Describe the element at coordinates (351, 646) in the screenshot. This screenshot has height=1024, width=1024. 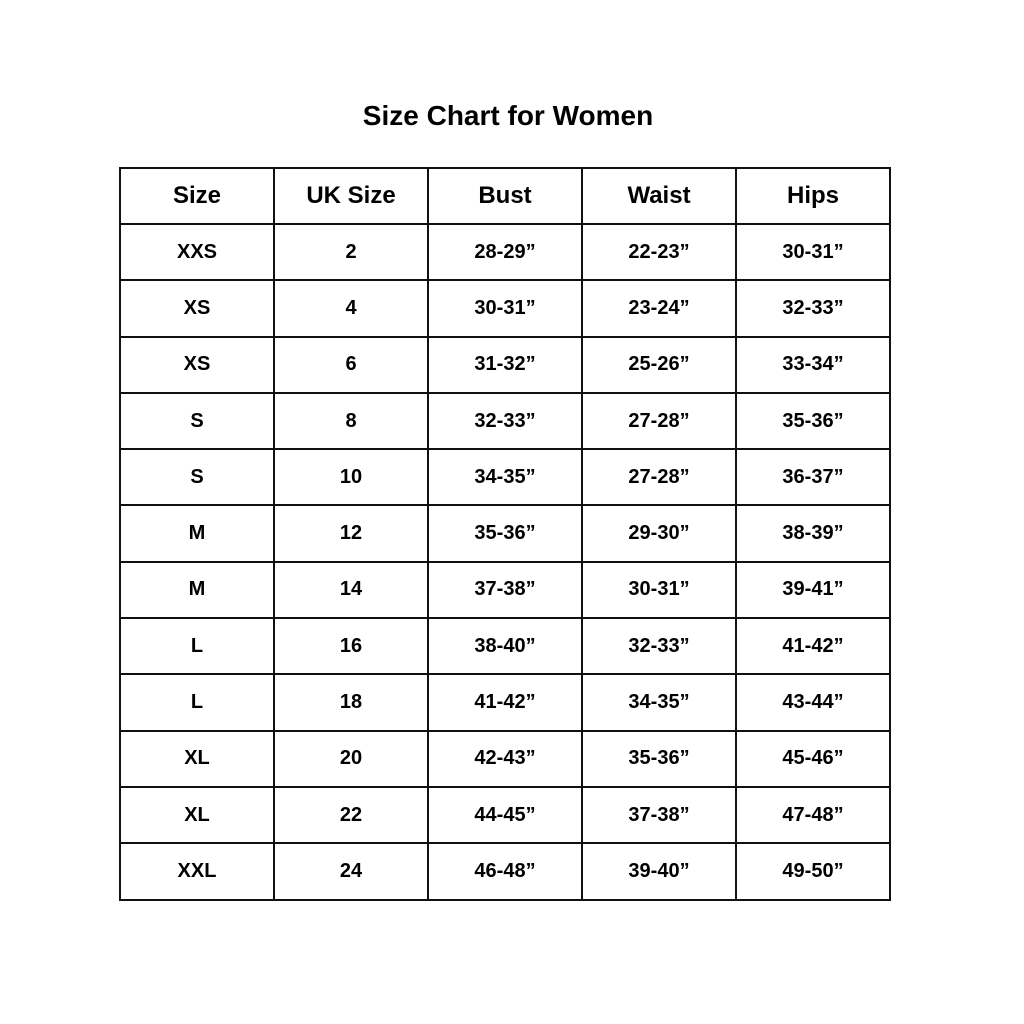
I see `table-cell: 16` at that location.